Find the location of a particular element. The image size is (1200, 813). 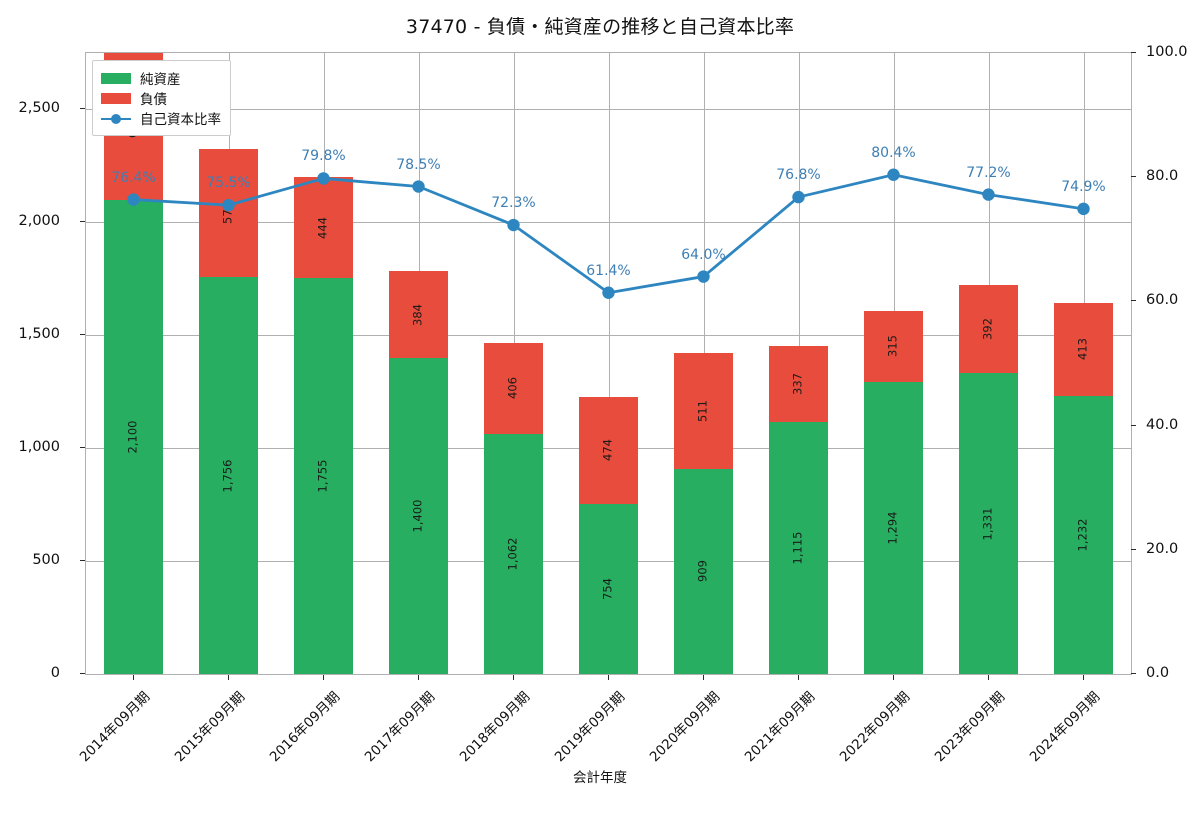

bar-group: 1,294 315 is located at coordinates (893, 492).